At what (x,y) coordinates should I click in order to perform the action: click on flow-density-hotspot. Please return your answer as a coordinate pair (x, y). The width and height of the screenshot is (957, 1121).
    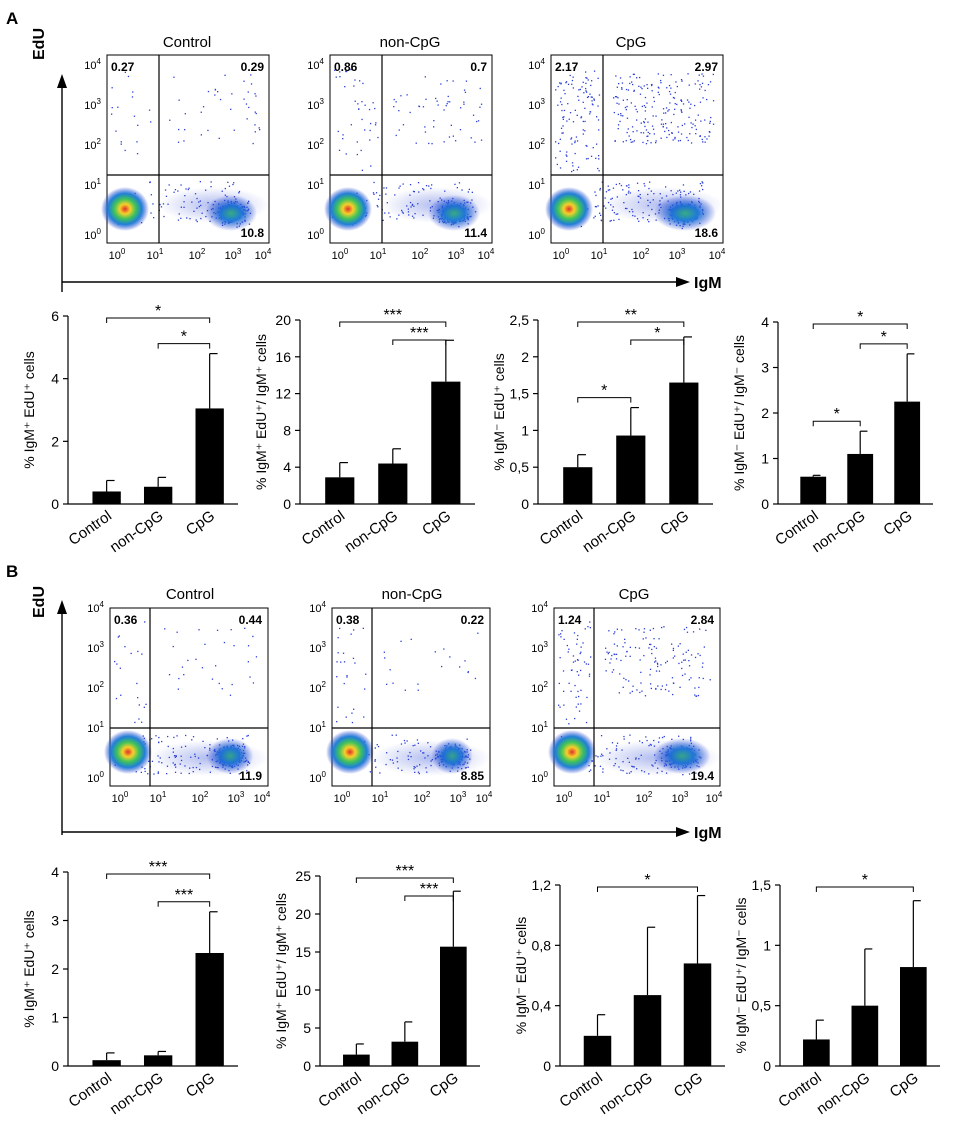
    Looking at the image, I should click on (125, 209).